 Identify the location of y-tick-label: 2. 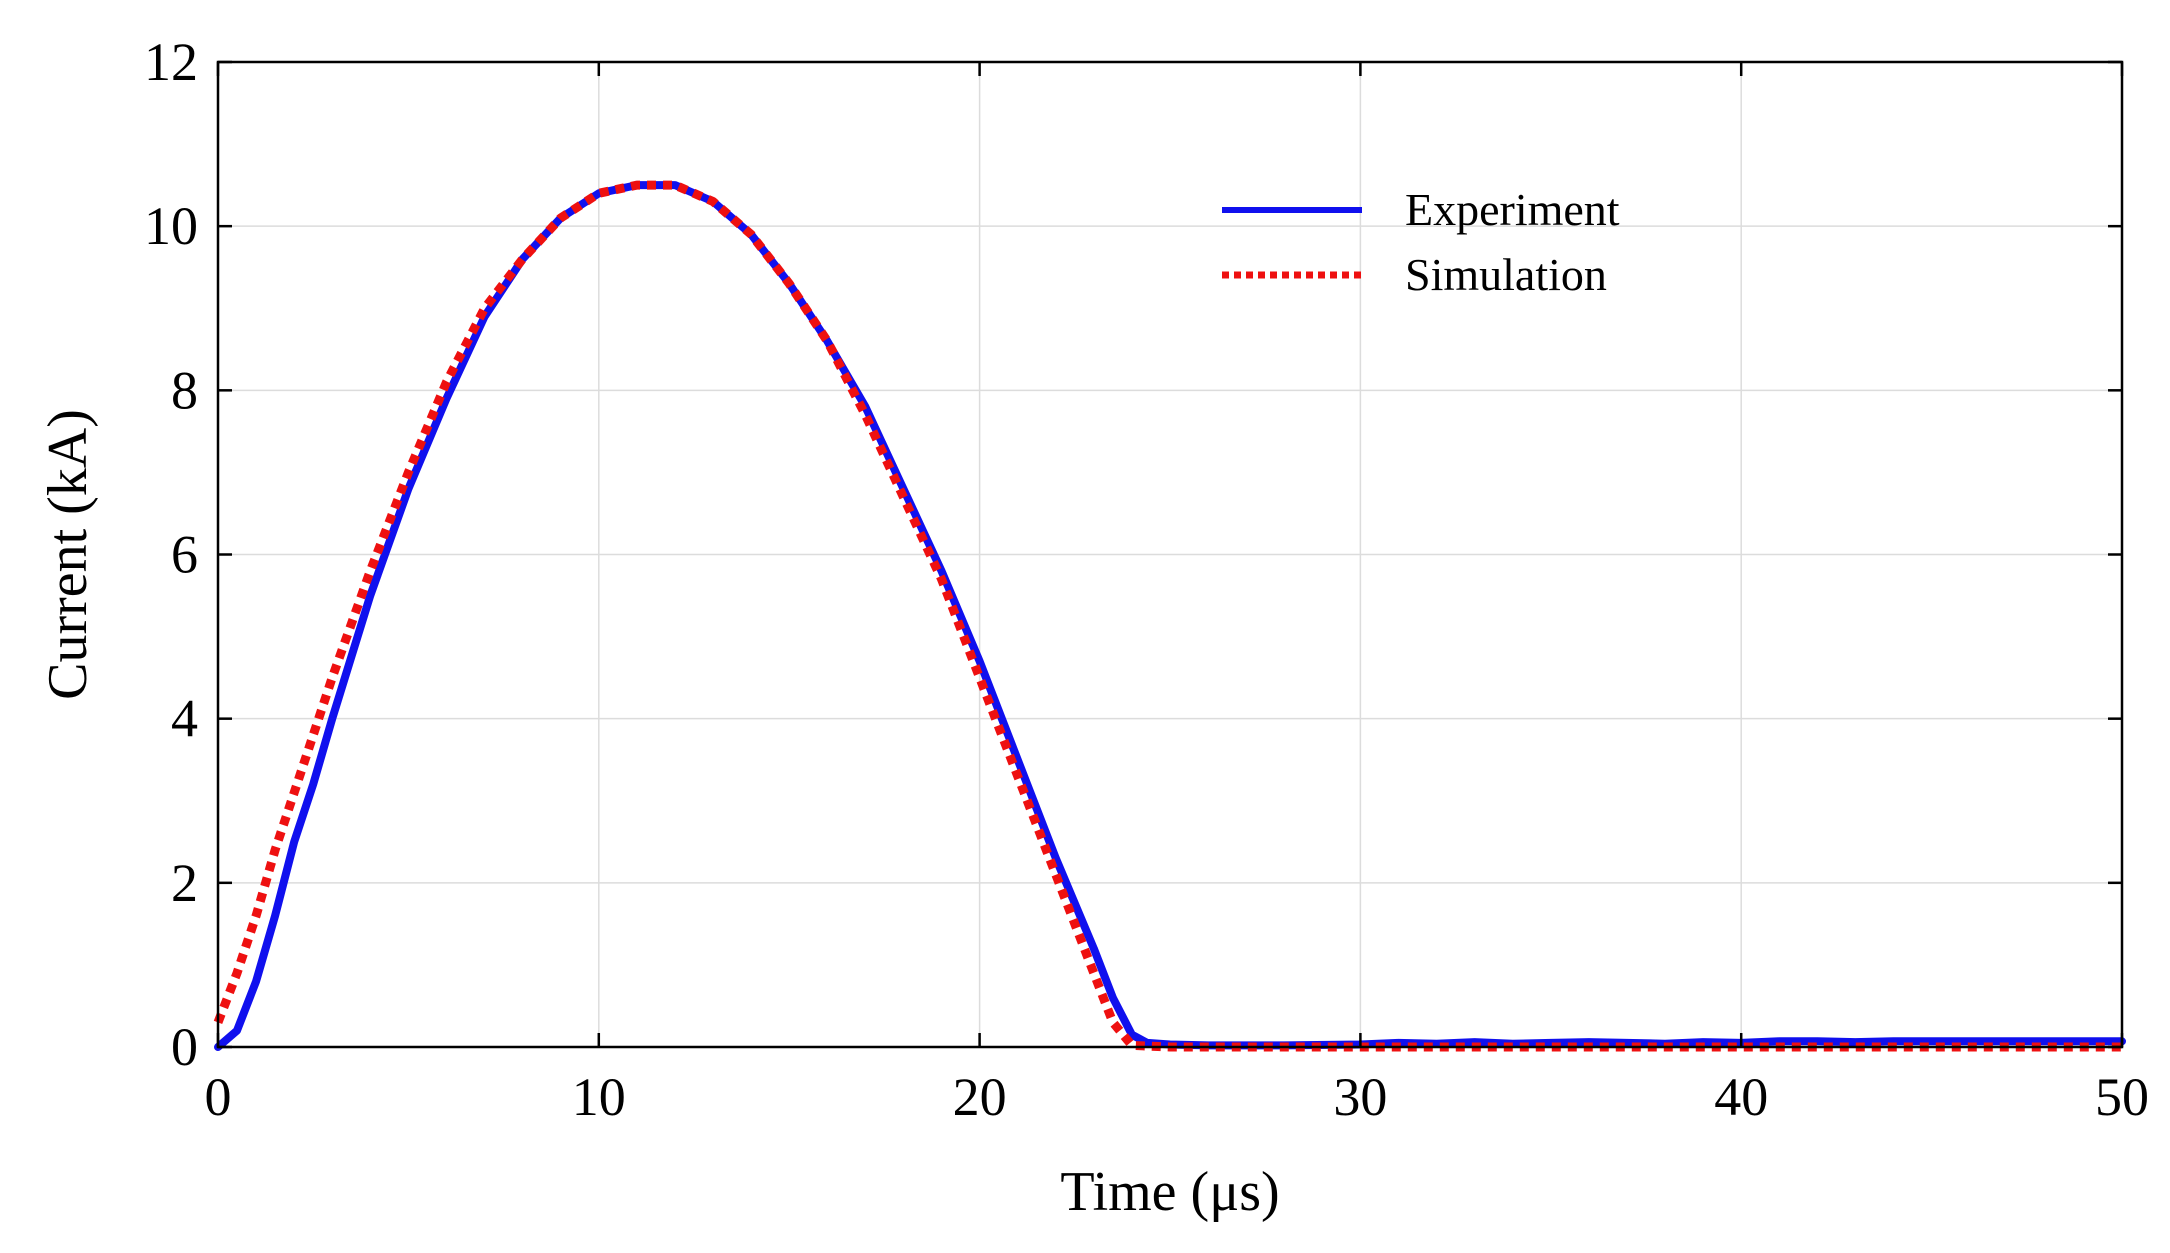
(184, 883).